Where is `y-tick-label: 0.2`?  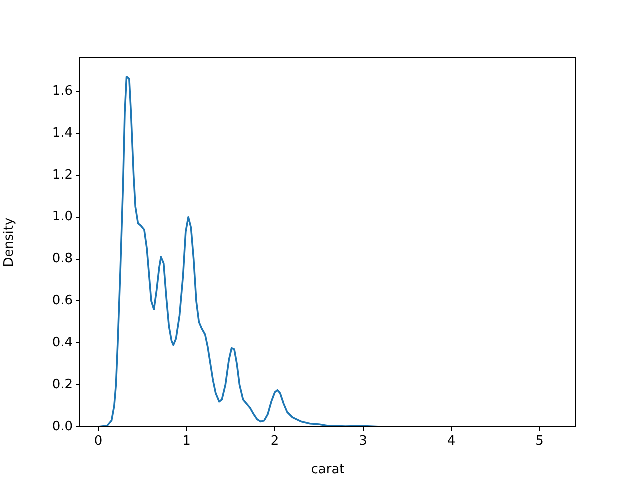
y-tick-label: 0.2 is located at coordinates (62, 384).